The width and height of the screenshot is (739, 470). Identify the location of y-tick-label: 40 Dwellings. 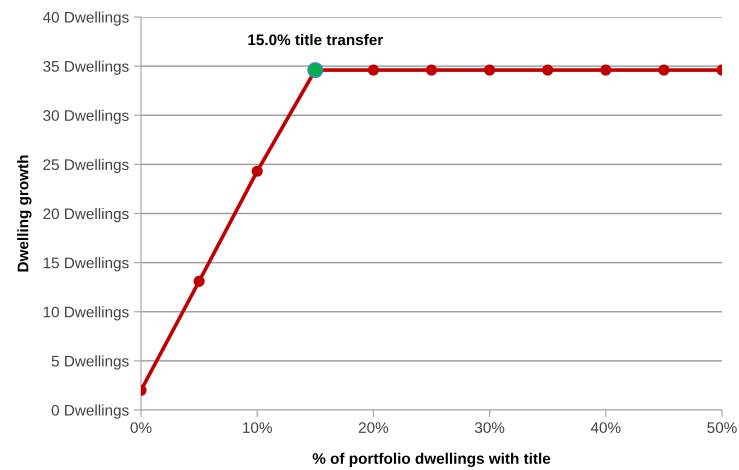
(85, 18).